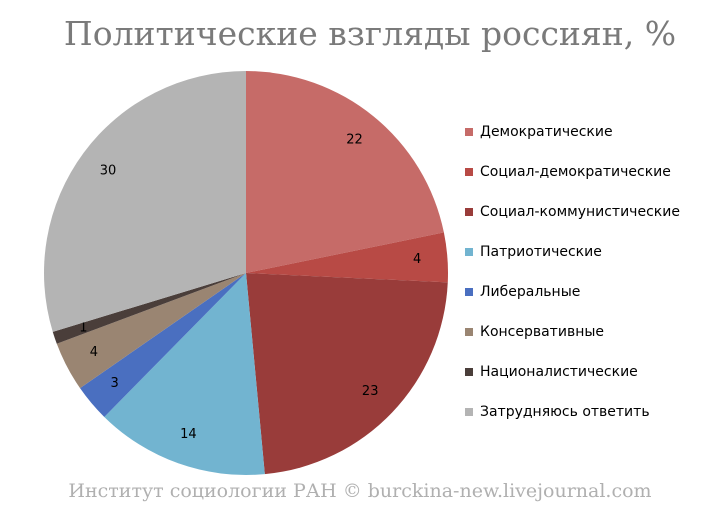 This screenshot has height=506, width=720. What do you see at coordinates (83, 328) in the screenshot?
I see `data-label: 1` at bounding box center [83, 328].